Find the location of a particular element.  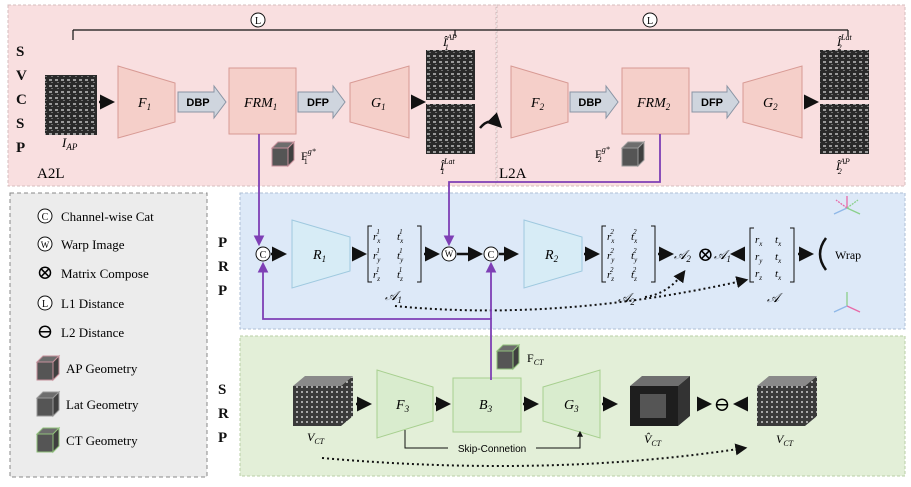

matrix-2: rx2 tx2 ry2 ty2 rz2 tz2 is located at coordinates (628, 254).